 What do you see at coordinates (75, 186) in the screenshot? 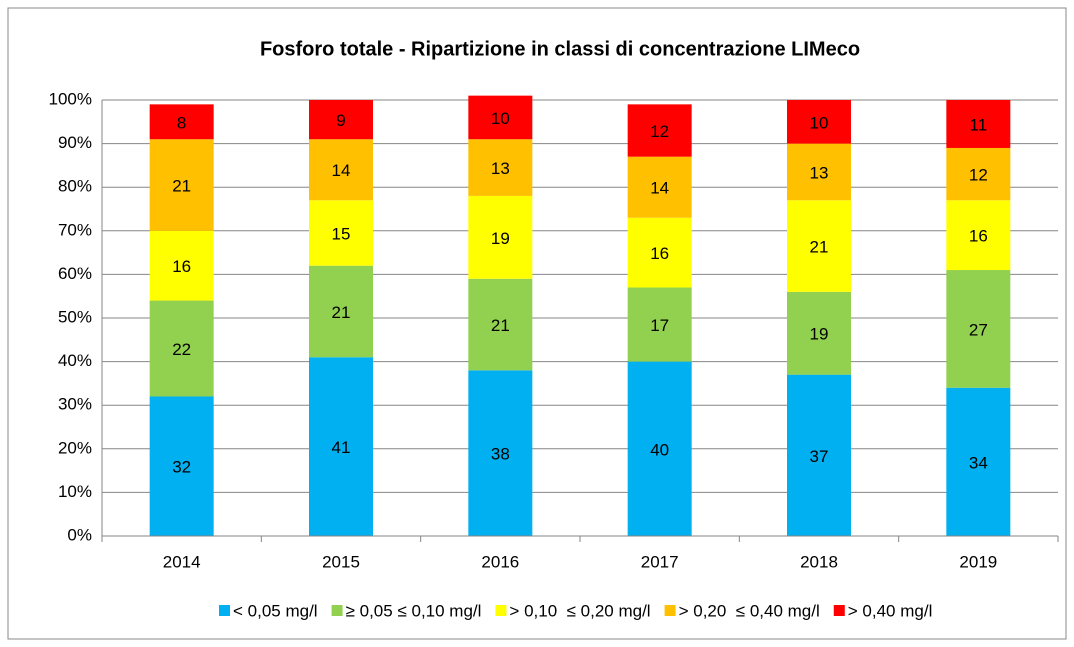
I see `y-tick-label: 80%` at bounding box center [75, 186].